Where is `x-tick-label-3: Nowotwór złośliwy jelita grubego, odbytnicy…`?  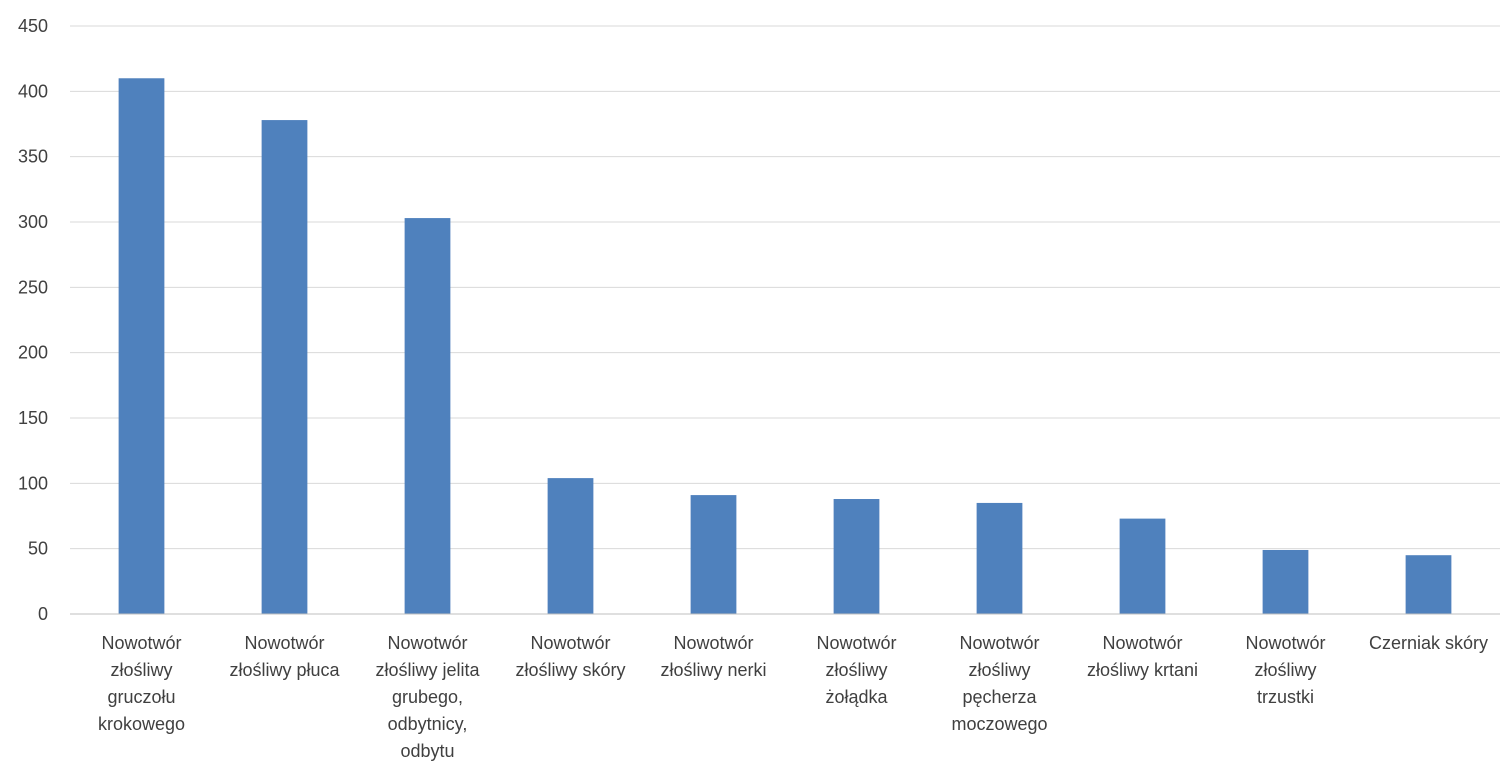 x-tick-label-3: Nowotwór złośliwy jelita grubego, odbytnicy… is located at coordinates (427, 697).